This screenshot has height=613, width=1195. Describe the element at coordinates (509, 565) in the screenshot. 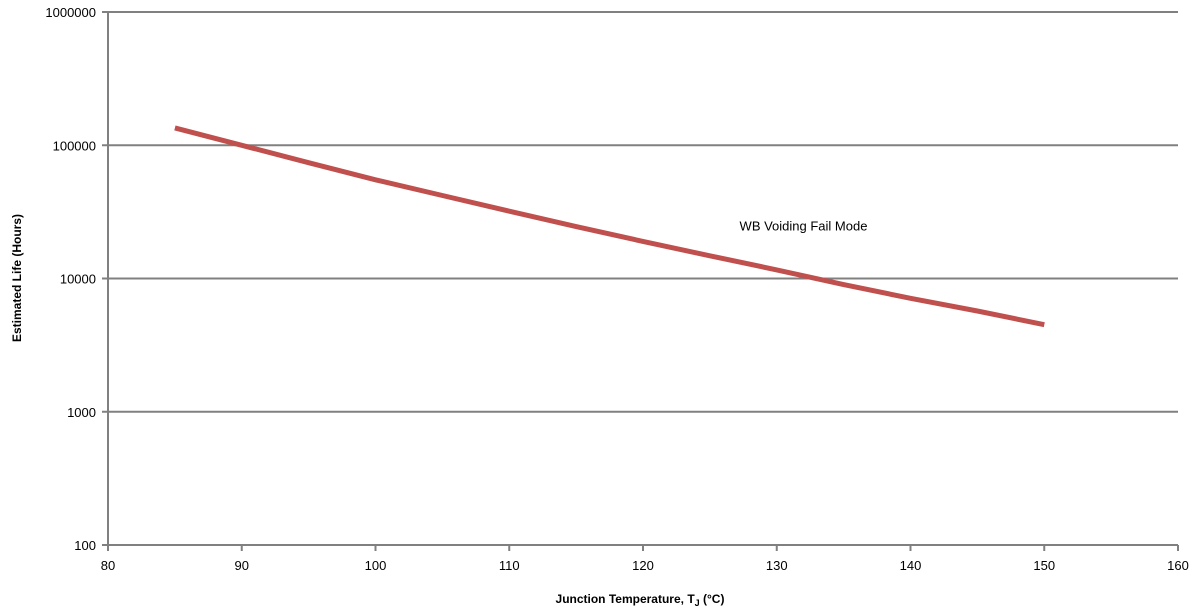

I see `x-tick-label: 110` at that location.